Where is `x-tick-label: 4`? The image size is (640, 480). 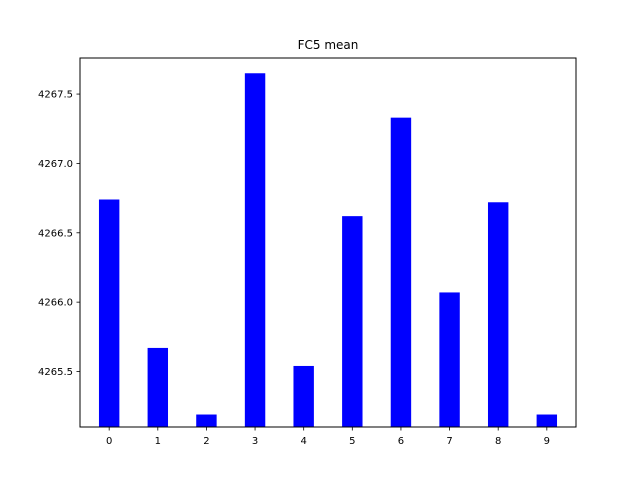
x-tick-label: 4 is located at coordinates (303, 441).